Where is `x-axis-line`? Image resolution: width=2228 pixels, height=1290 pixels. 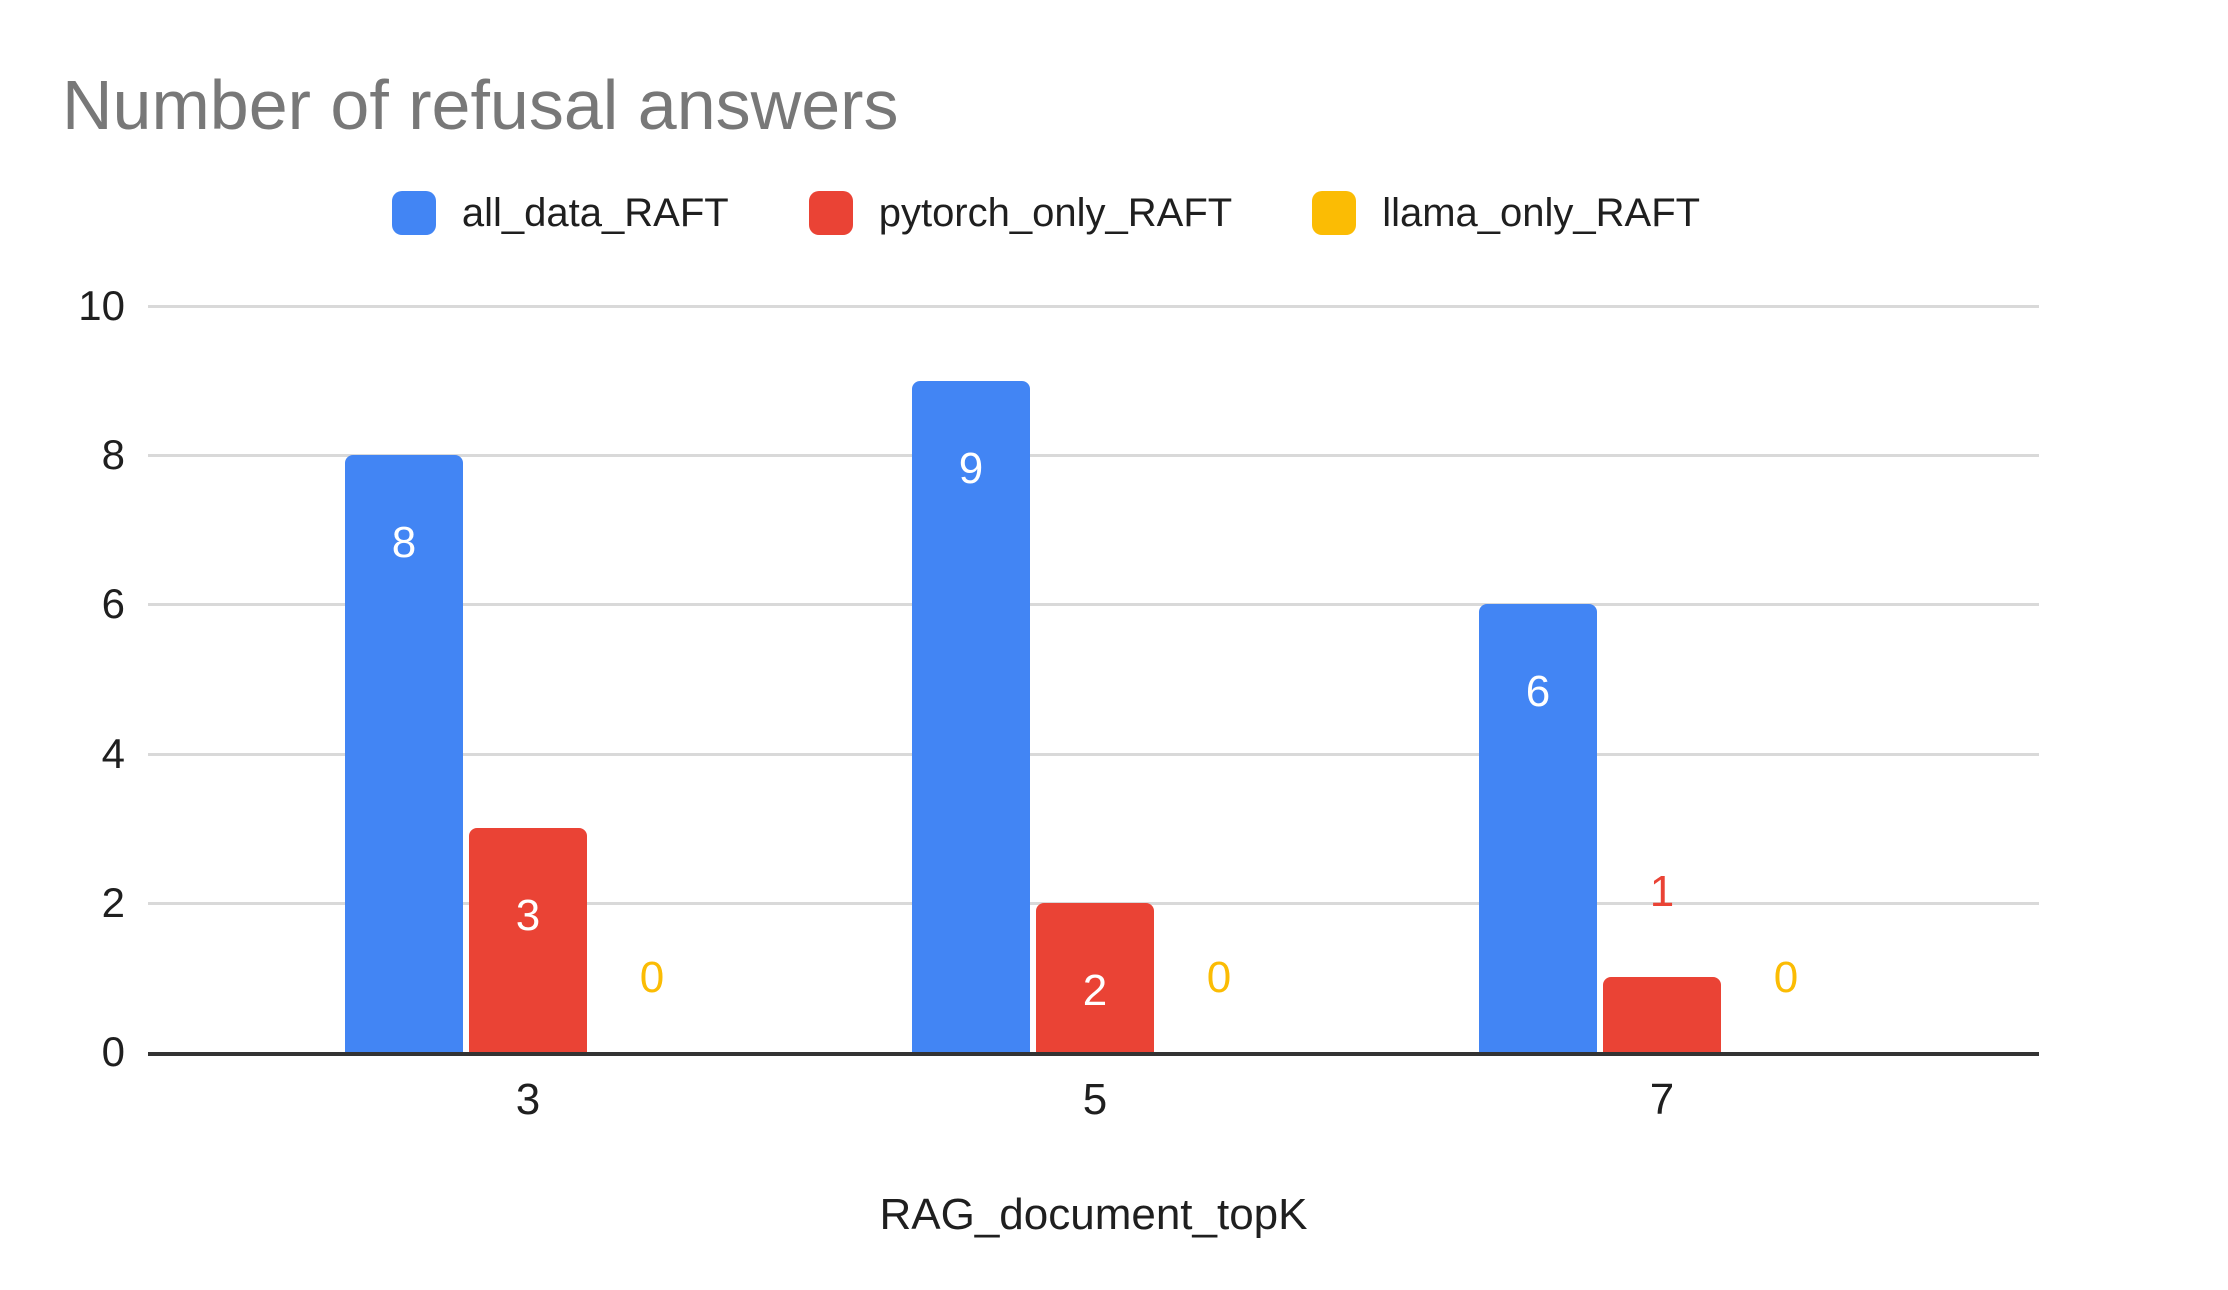 x-axis-line is located at coordinates (1093, 1054).